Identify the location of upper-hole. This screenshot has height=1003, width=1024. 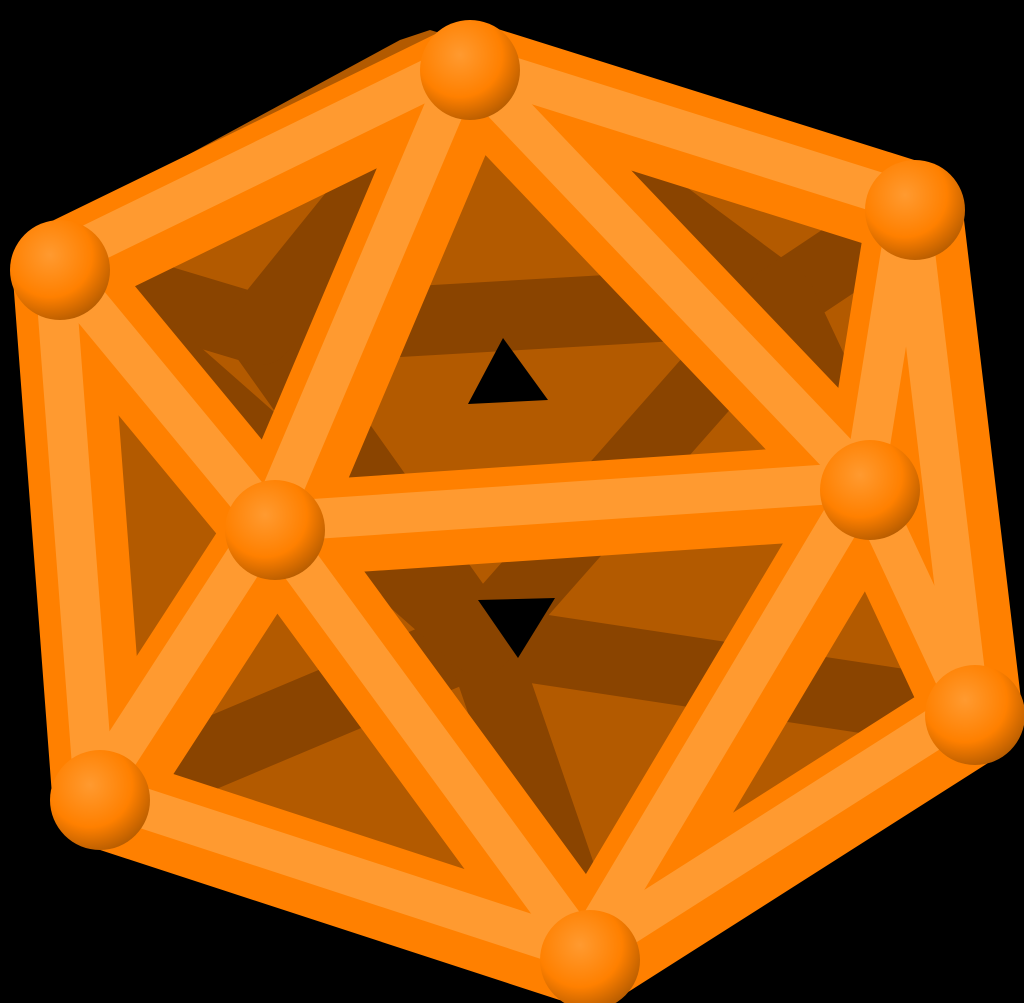
(508, 371).